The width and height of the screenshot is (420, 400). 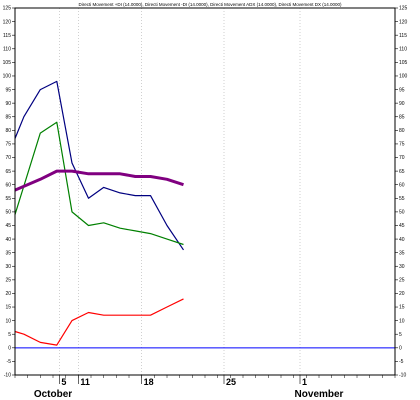 I want to click on x-tick-label: 25, so click(x=231, y=382).